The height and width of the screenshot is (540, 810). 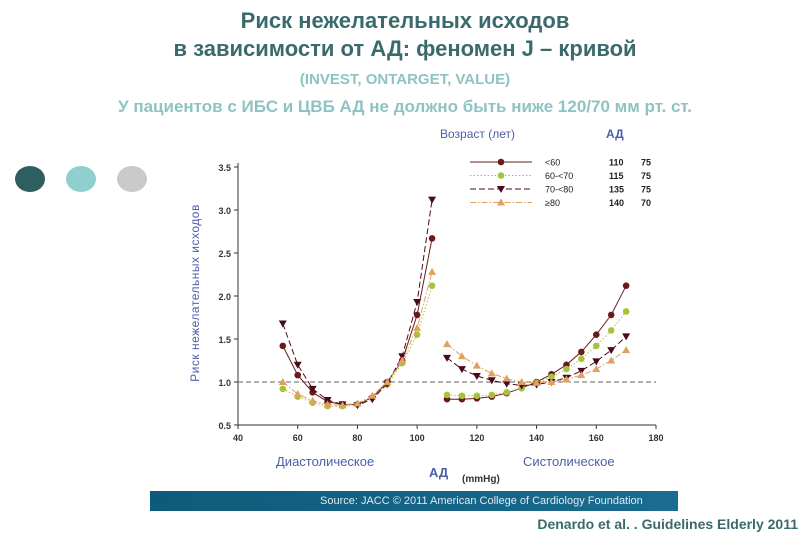 I want to click on decorative-dot-teal, so click(x=81, y=179).